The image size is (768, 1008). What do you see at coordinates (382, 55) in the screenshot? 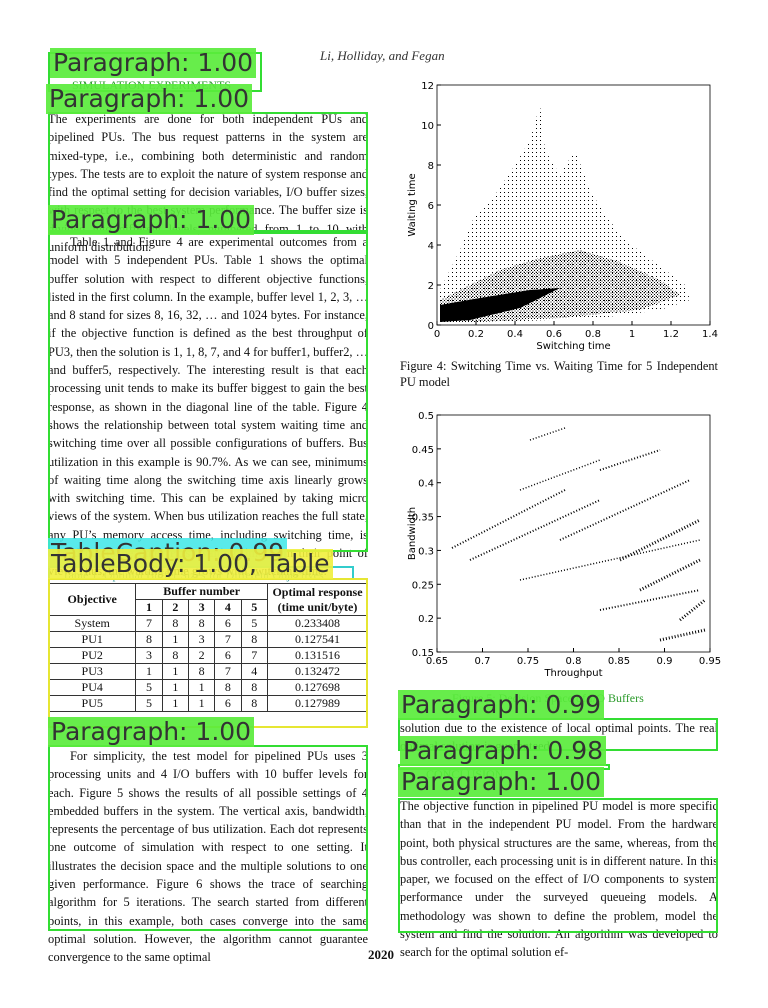
I see `running-header: Li, Holliday, and Fegan` at bounding box center [382, 55].